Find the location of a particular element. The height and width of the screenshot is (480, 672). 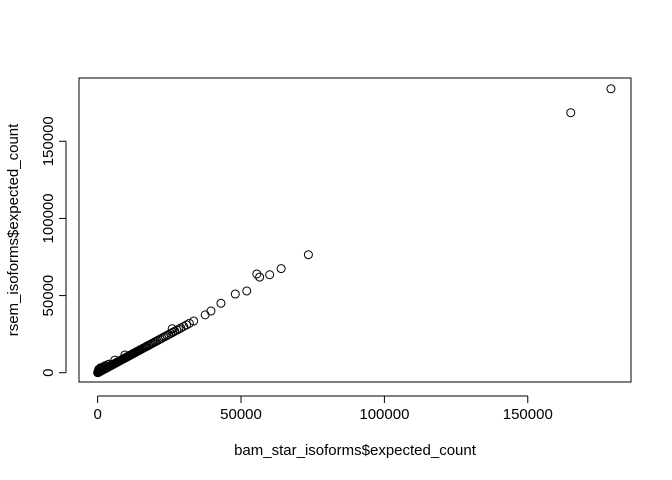

x-tick-label: 100000 is located at coordinates (384, 414).